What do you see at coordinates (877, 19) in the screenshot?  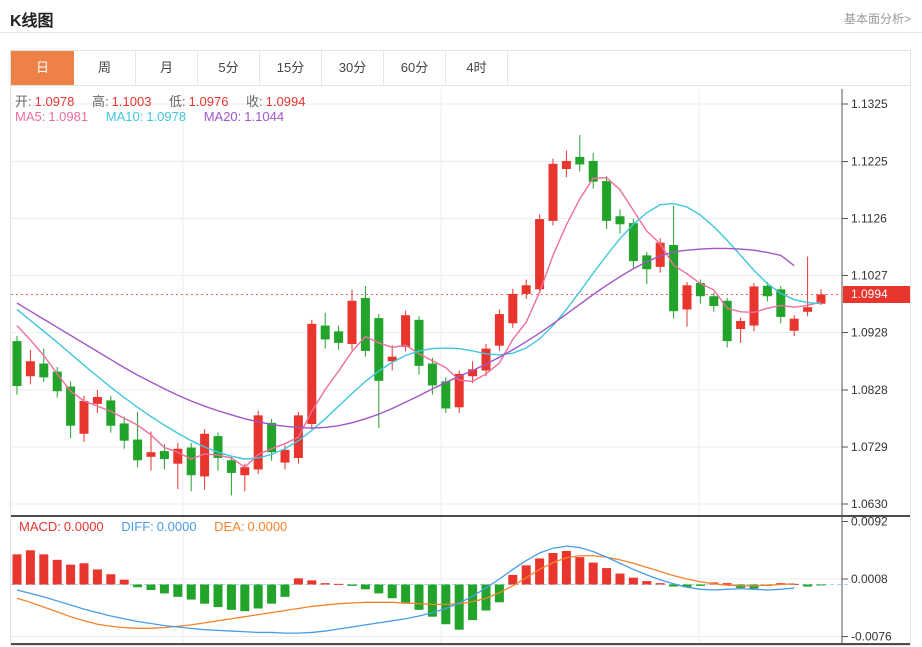 I see `fundamental-analysis-link: 基本面分析>` at bounding box center [877, 19].